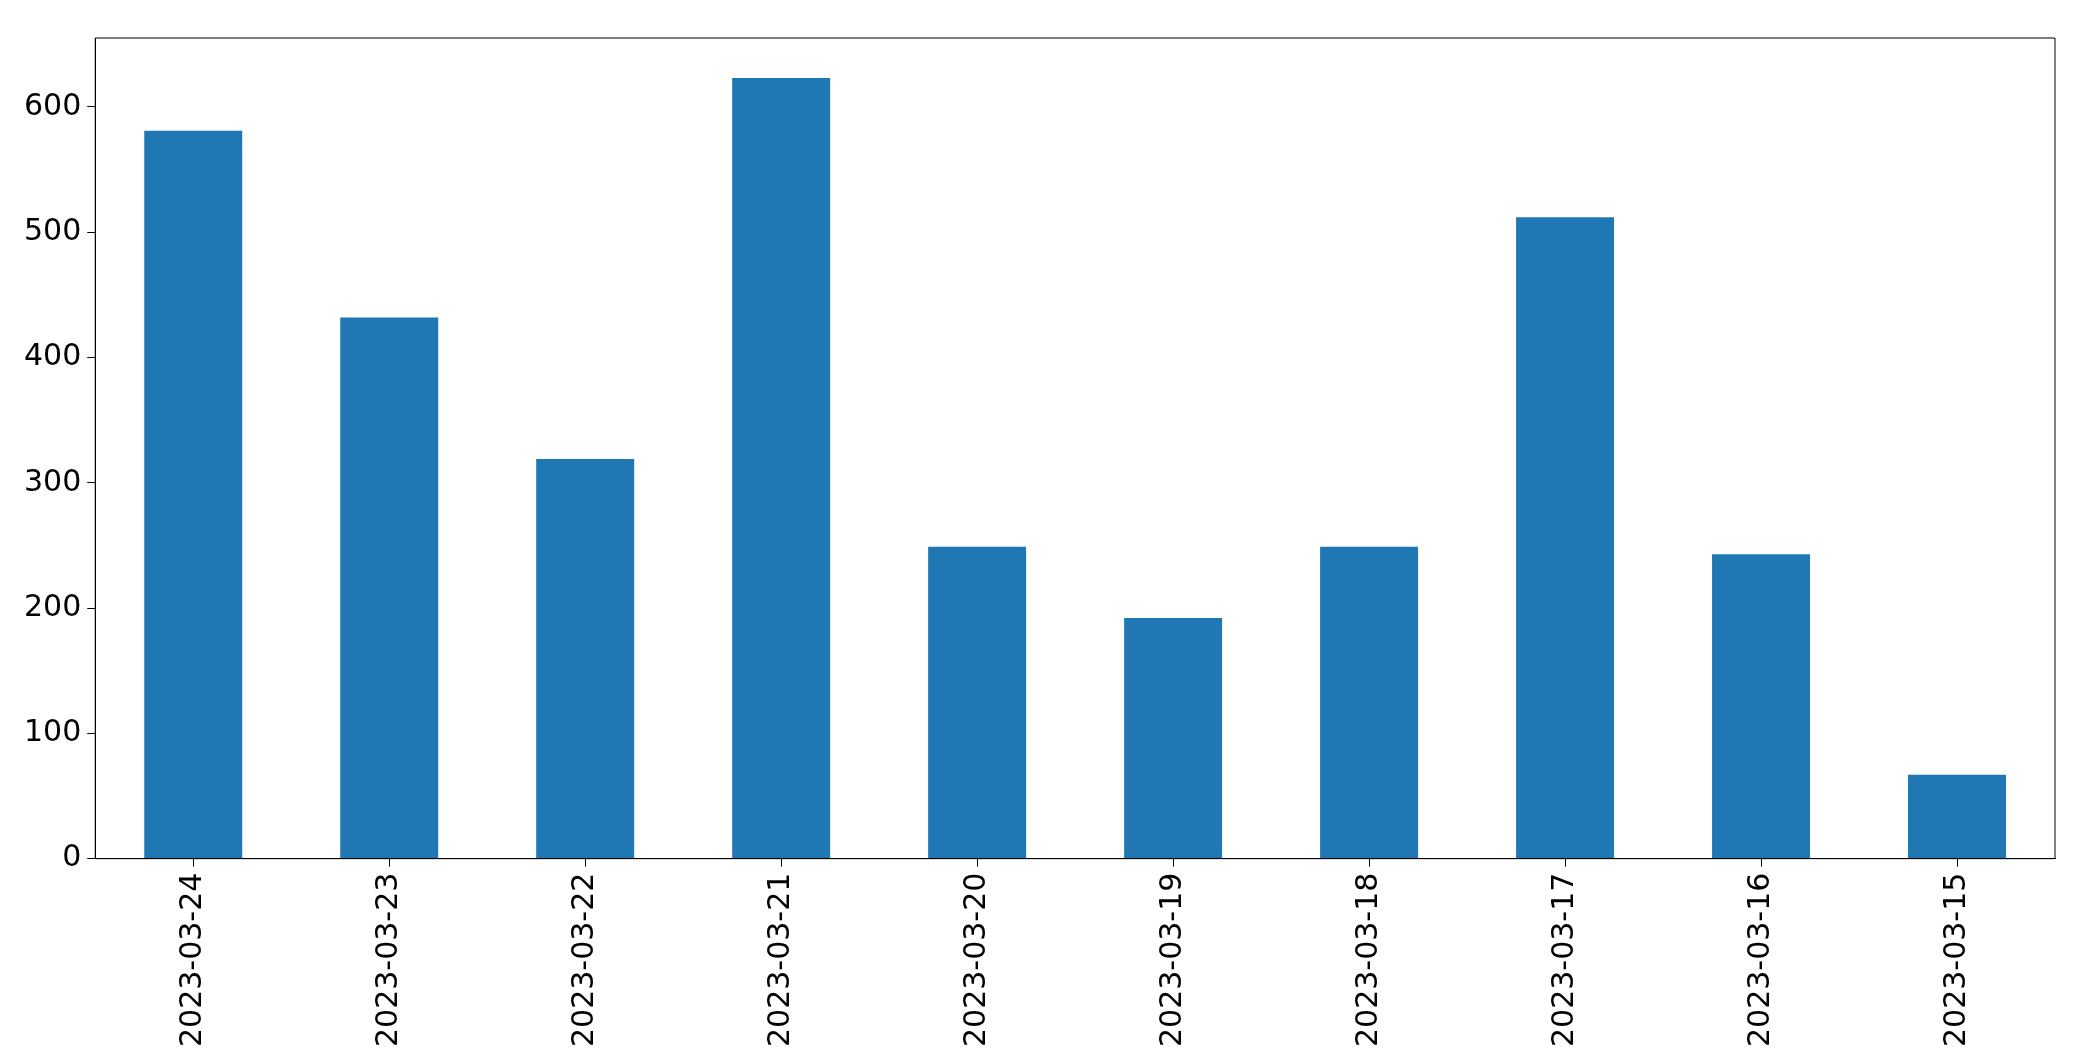 The height and width of the screenshot is (1061, 2093). I want to click on x-tick-label: 2023-03-17, so click(1562, 960).